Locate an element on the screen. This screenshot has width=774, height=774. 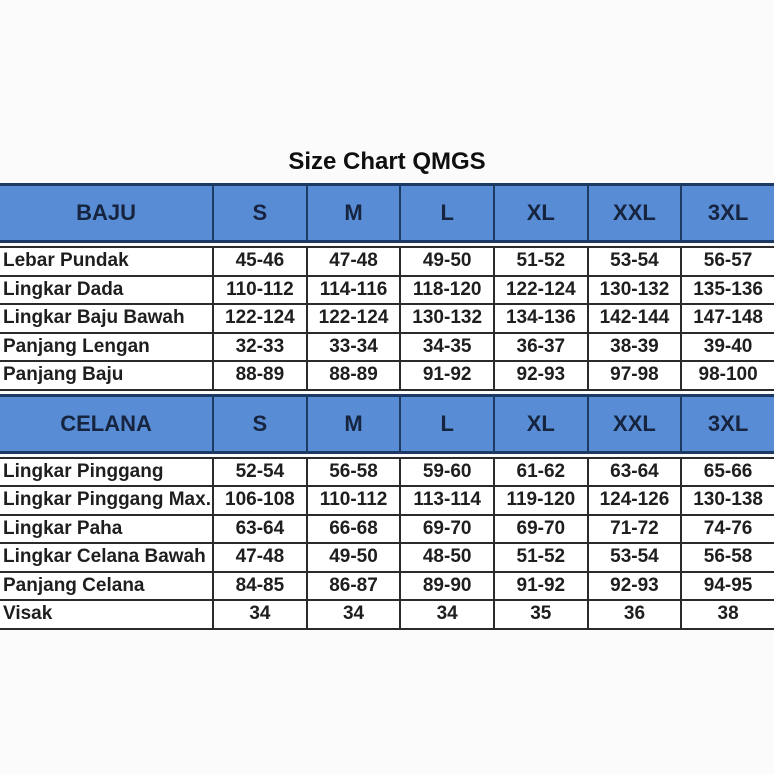
size-value-cell: 118-120 is located at coordinates (446, 289).